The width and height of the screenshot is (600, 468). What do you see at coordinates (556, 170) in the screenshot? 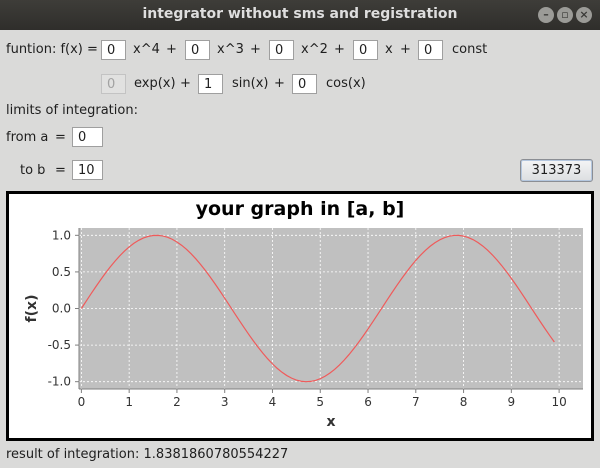
I see `integrate-button: 313373` at bounding box center [556, 170].